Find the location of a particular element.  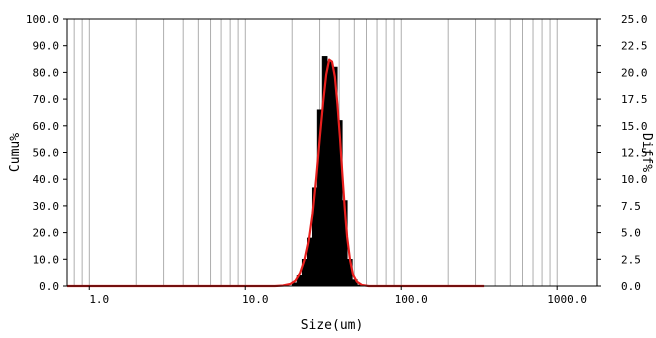

histogram-bar is located at coordinates (329, 174).